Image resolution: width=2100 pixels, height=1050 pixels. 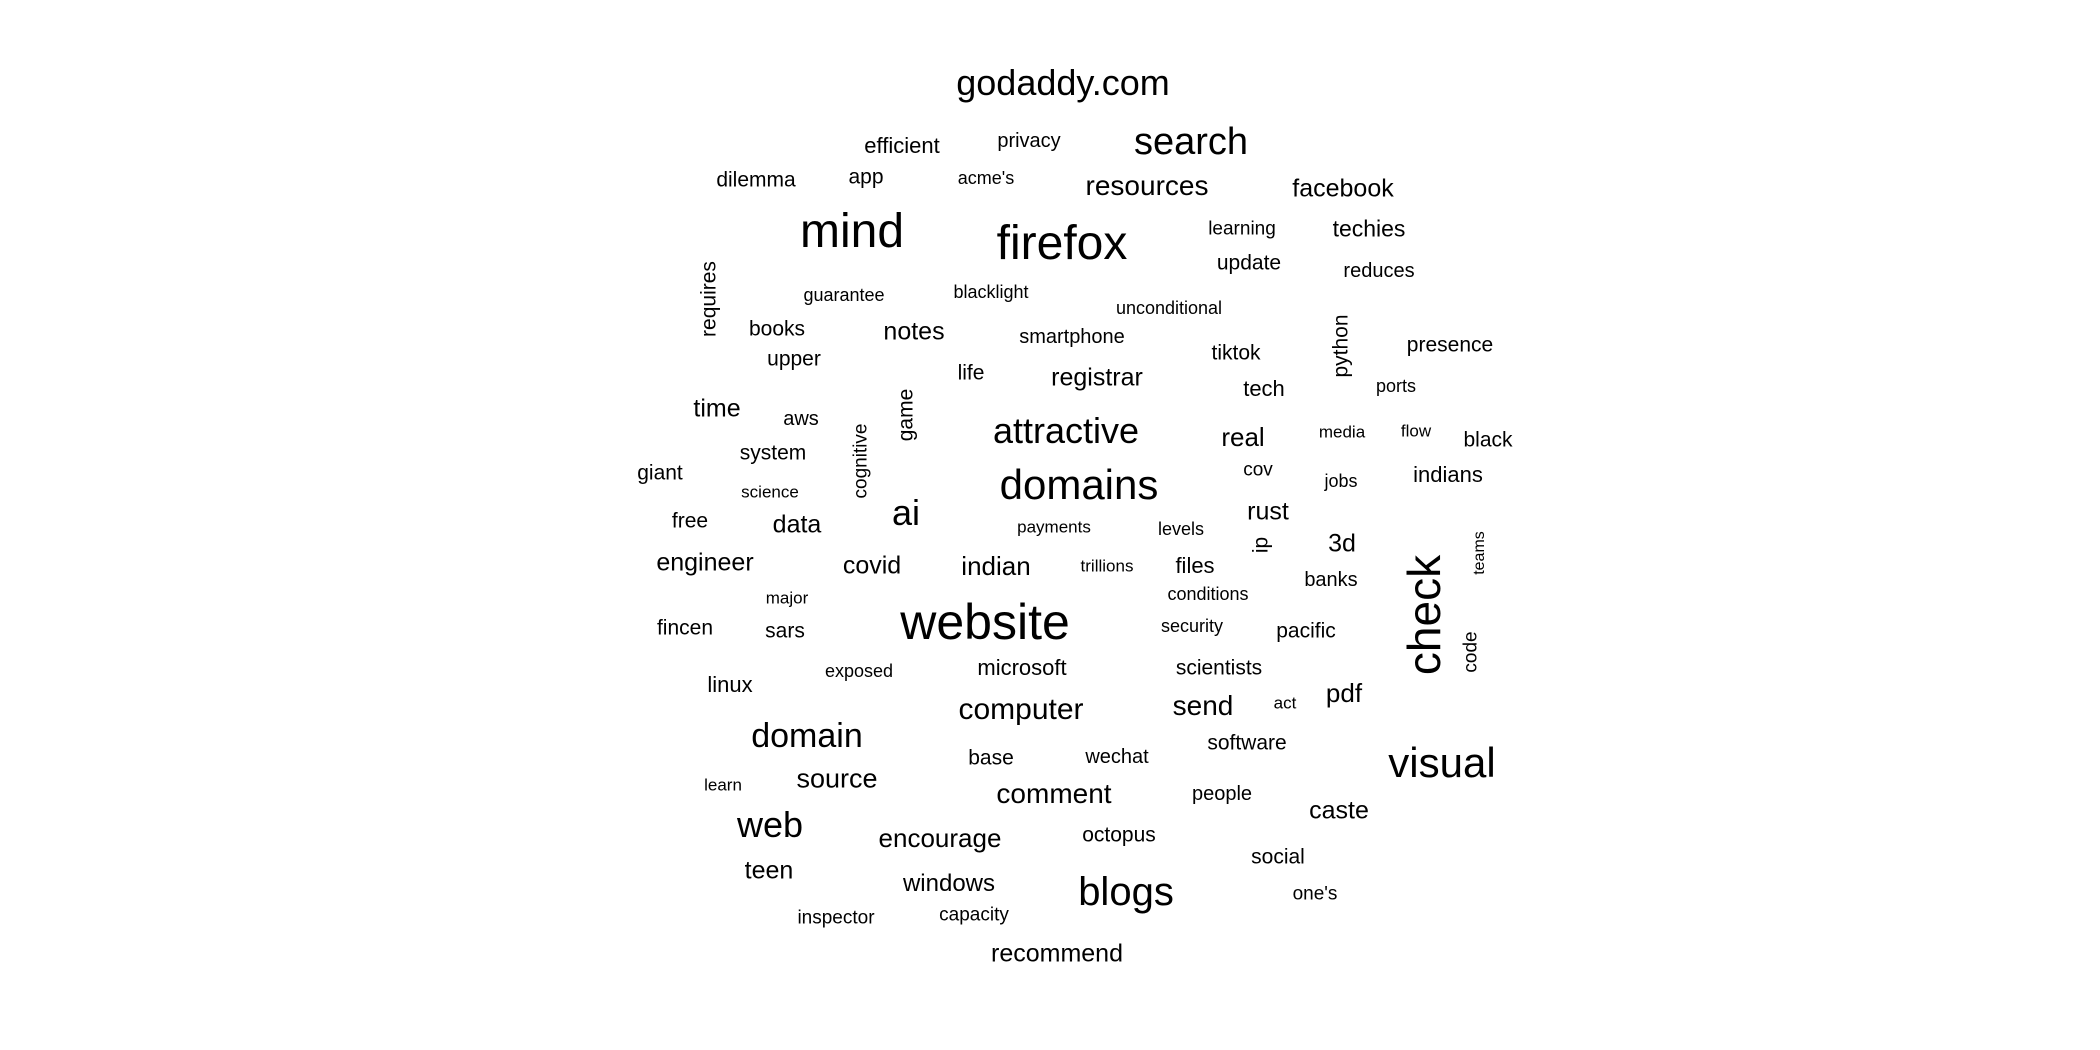 What do you see at coordinates (1219, 668) in the screenshot?
I see `word-scientists: scientists` at bounding box center [1219, 668].